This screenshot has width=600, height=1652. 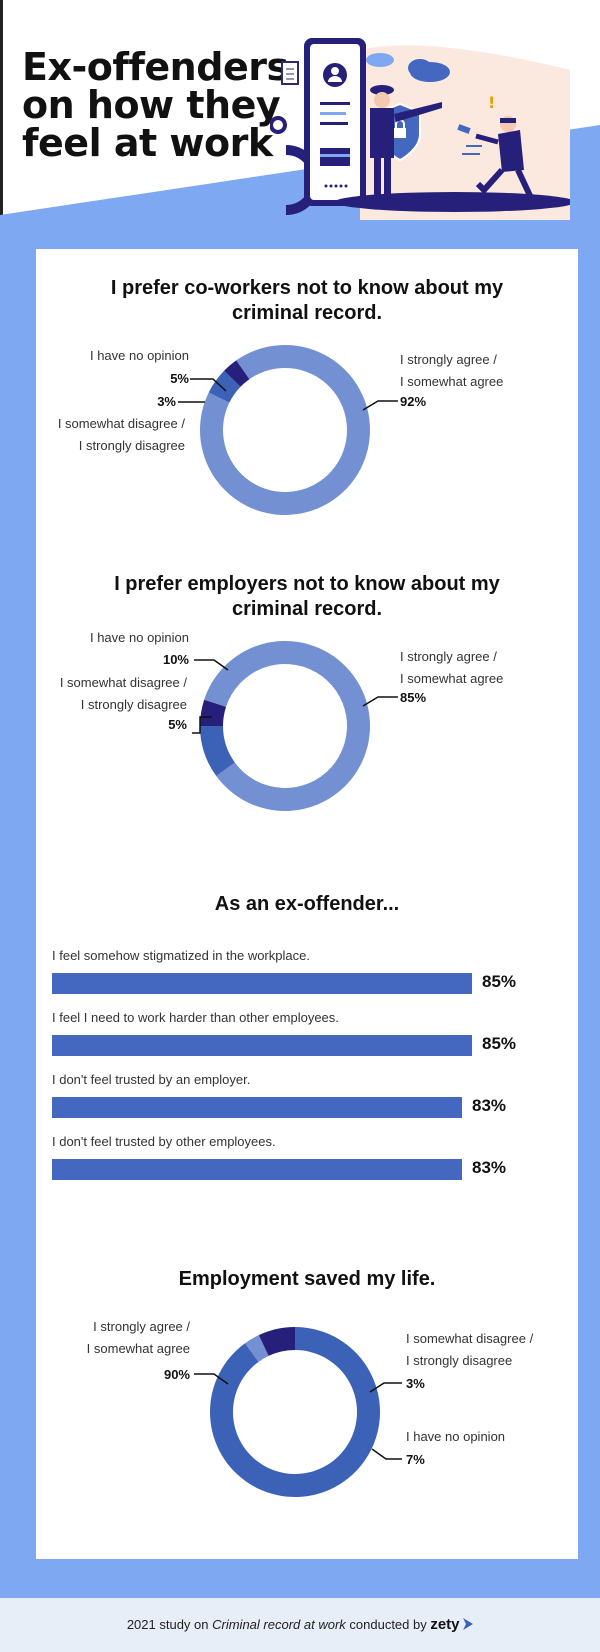 I want to click on chart2-agree-line-2: I somewhat agree, so click(x=452, y=678).